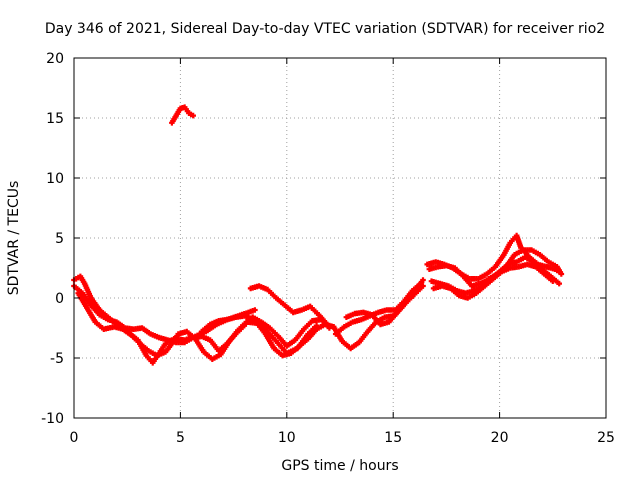 Image resolution: width=640 pixels, height=485 pixels. Describe the element at coordinates (339, 466) in the screenshot. I see `x-axis-label: GPS time / hours` at that location.